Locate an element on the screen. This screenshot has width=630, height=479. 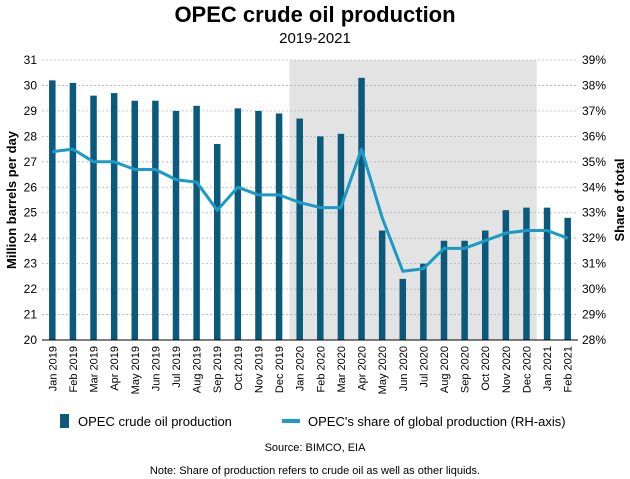
y-tick-label: 31 is located at coordinates (31, 60).